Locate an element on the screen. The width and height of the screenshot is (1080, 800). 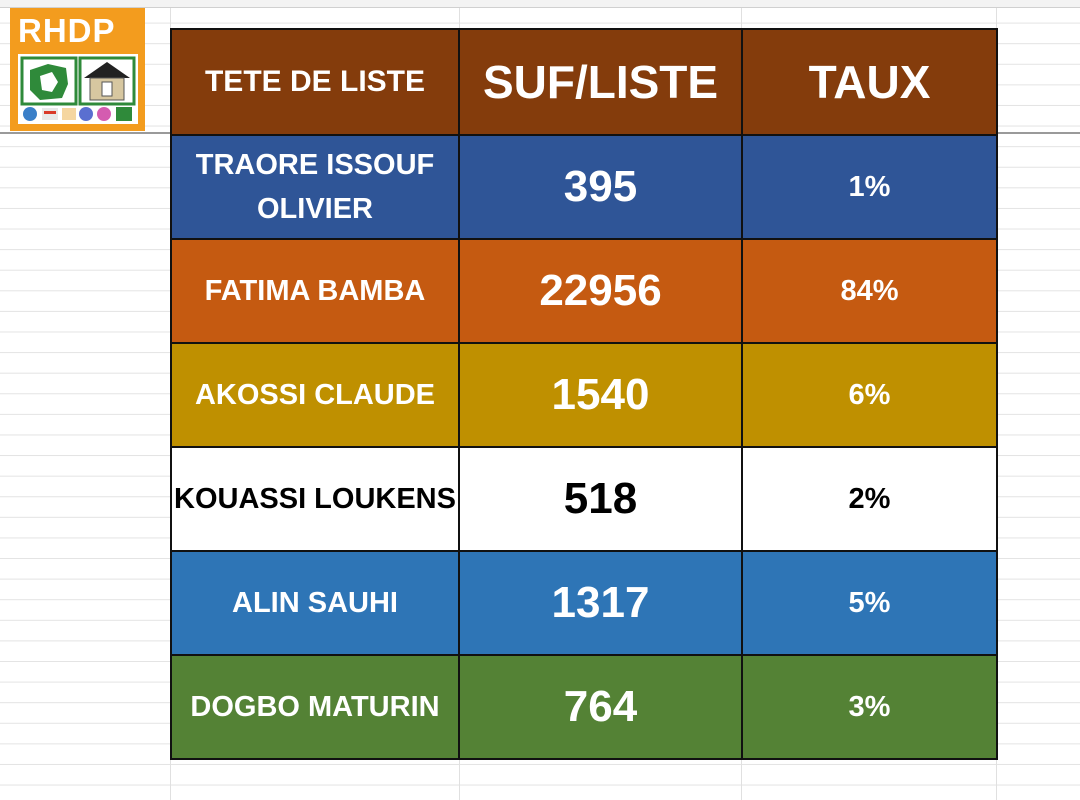
logo-text: RHDP is located at coordinates (67, 30).